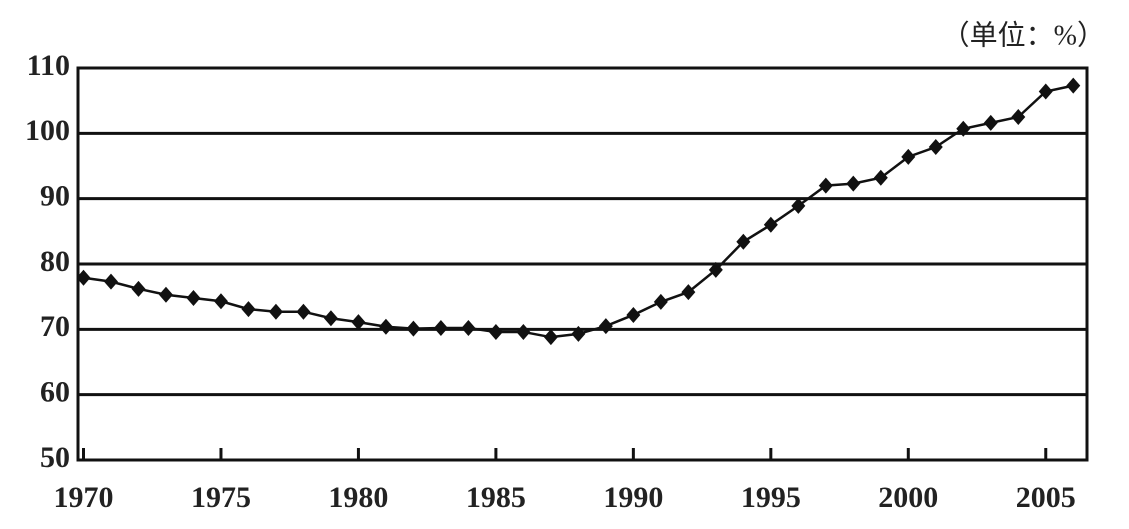 The image size is (1129, 529). Describe the element at coordinates (221, 497) in the screenshot. I see `x-tick-label: 1975` at that location.